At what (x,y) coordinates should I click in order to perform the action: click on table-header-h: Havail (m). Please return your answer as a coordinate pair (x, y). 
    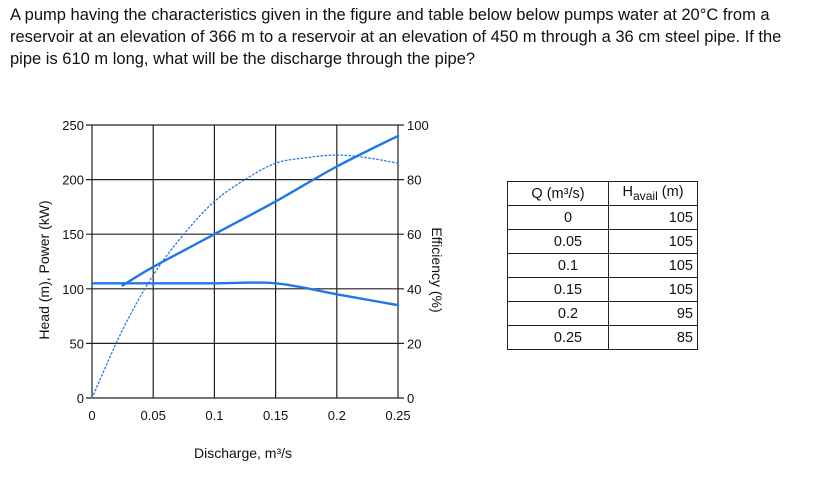
    Looking at the image, I should click on (653, 193).